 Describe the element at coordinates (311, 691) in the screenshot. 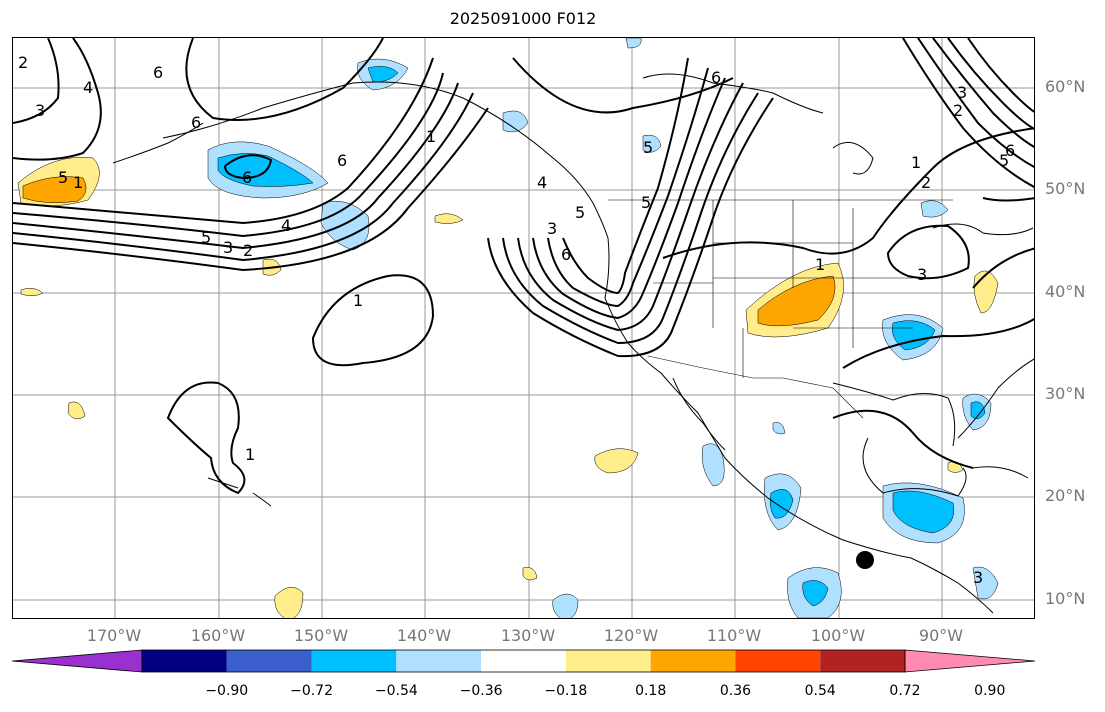

I see `colorbar-tick-label: −0.72` at that location.